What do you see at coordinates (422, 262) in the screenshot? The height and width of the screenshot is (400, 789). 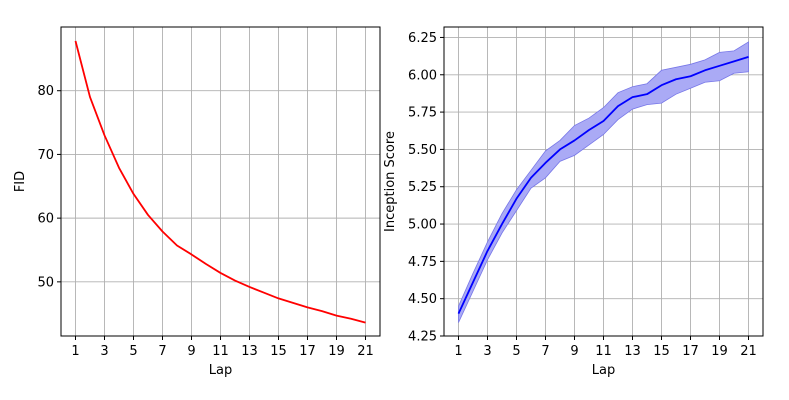 I see `y-tick-label: 4.75` at bounding box center [422, 262].